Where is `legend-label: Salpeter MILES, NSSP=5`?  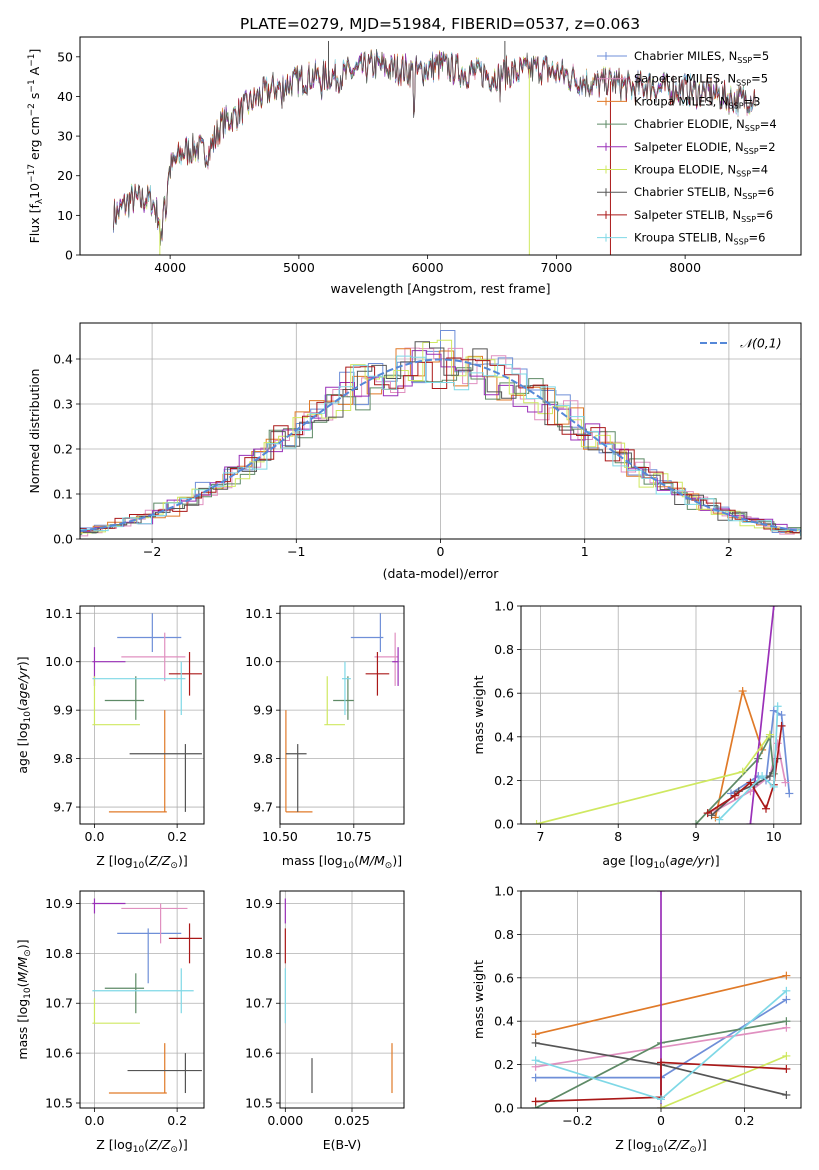 legend-label: Salpeter MILES, NSSP=5 is located at coordinates (701, 80).